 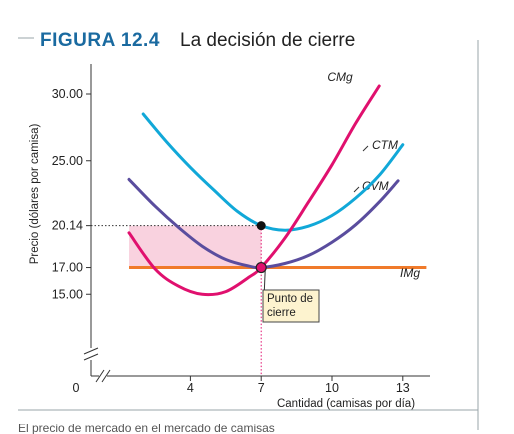 What do you see at coordinates (281, 313) in the screenshot?
I see `callout-text-line2: cierre` at bounding box center [281, 313].